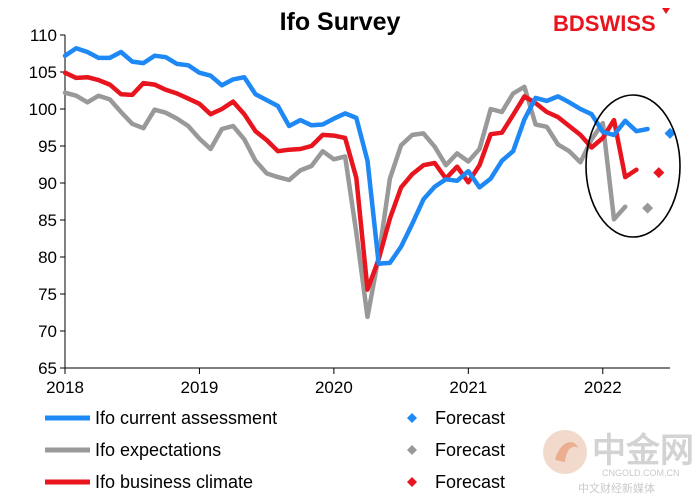 The width and height of the screenshot is (700, 500). Describe the element at coordinates (47, 368) in the screenshot. I see `y-tick-label: 65` at that location.